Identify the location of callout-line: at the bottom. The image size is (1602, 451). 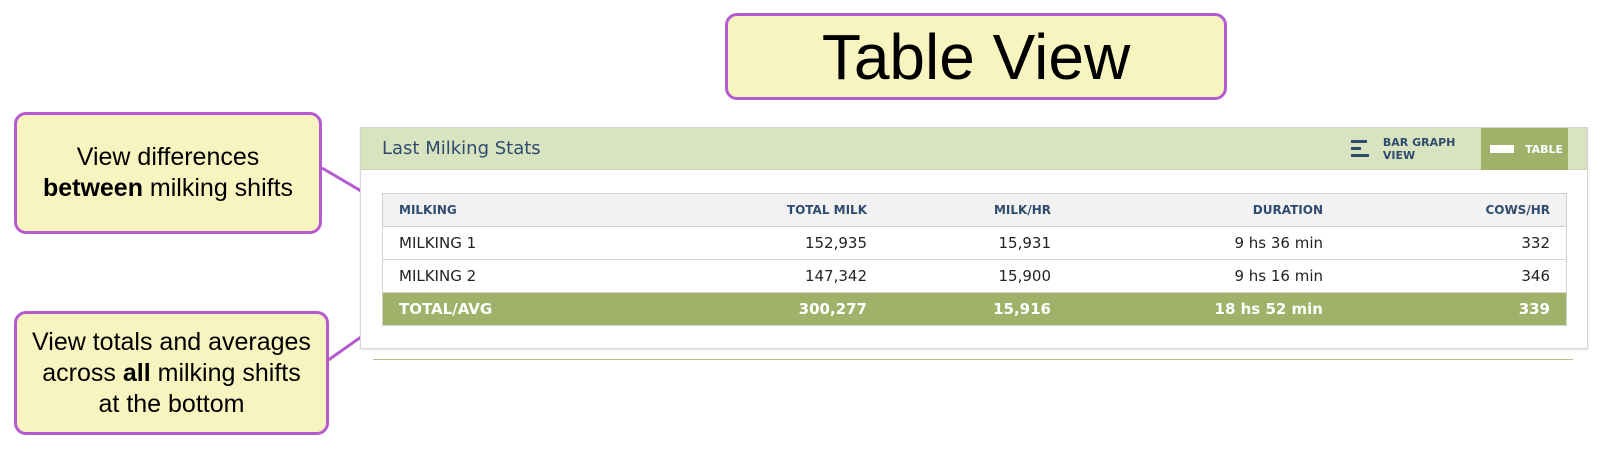
(171, 403).